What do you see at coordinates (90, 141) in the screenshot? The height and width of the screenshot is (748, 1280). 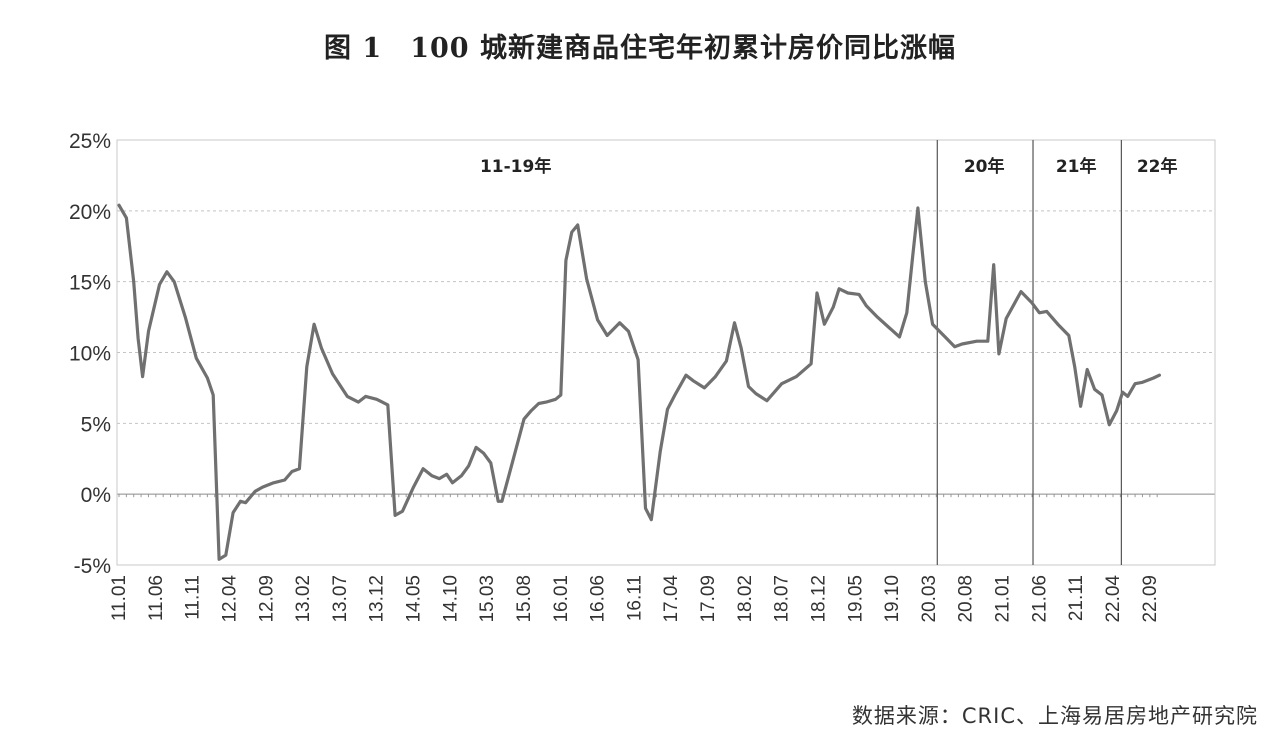 I see `y-tick-label: 25%` at bounding box center [90, 141].